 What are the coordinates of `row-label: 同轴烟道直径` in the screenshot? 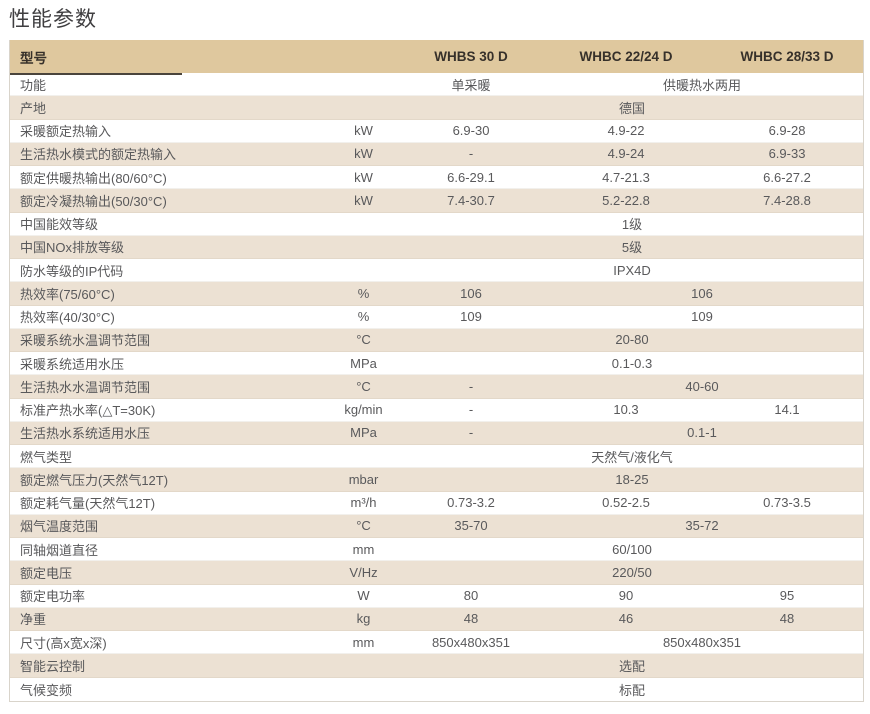 It's located at (59, 550).